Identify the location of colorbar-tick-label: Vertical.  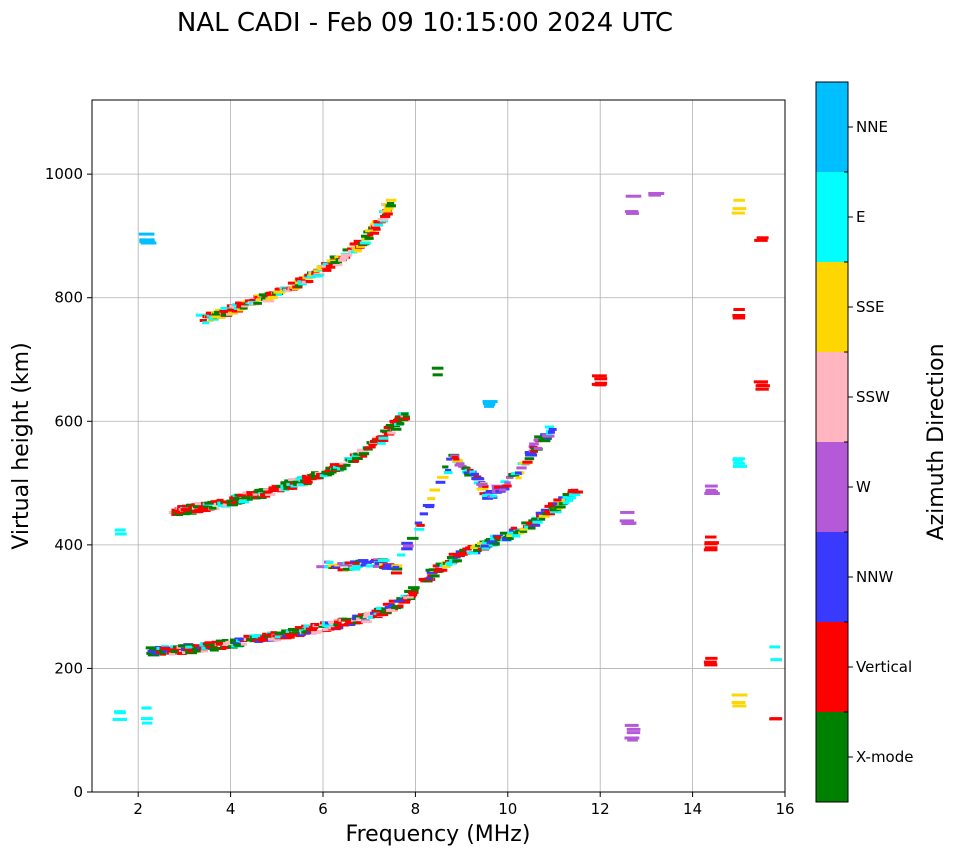
(884, 667).